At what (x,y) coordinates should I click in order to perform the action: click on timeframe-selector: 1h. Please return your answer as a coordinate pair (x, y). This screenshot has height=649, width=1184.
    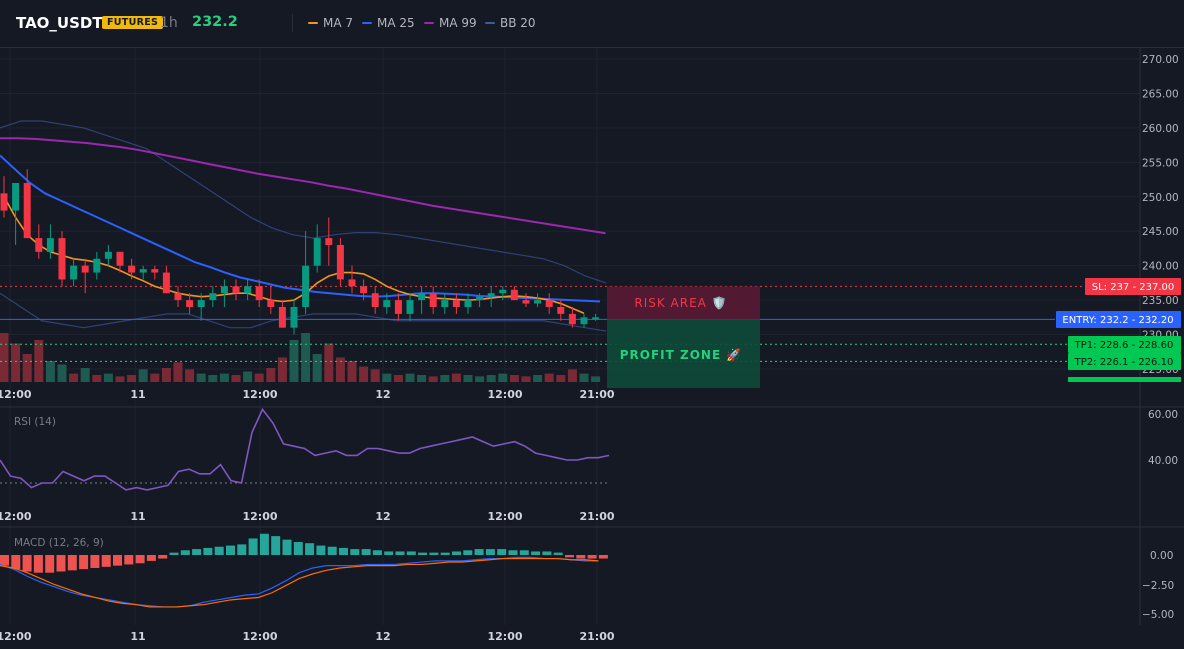
    Looking at the image, I should click on (169, 23).